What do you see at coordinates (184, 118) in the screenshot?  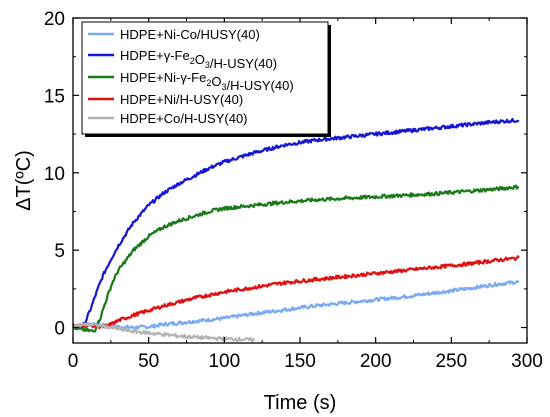 I see `legend-label: HDPE+Co/H-USY(40)` at bounding box center [184, 118].